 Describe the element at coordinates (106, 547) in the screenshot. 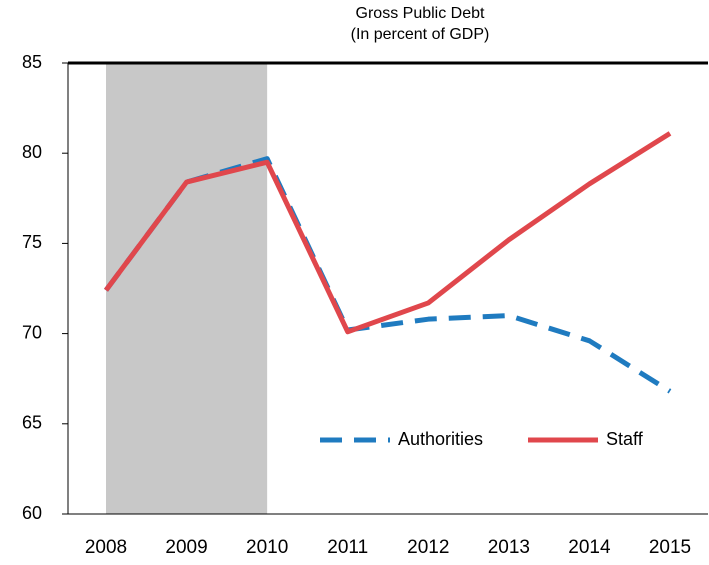

I see `x-tick-label: 2008` at that location.